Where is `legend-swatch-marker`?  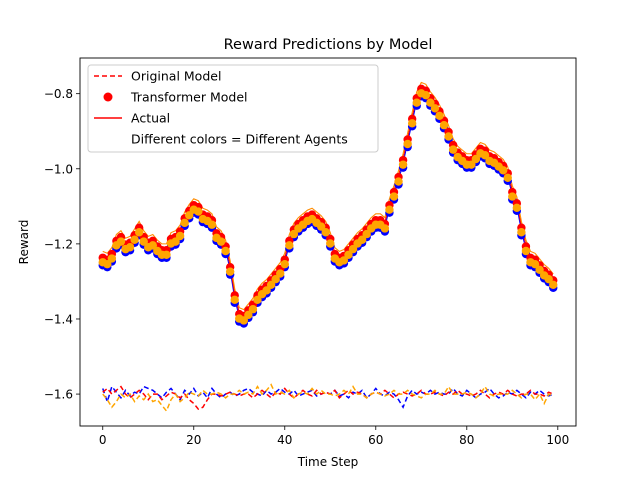
legend-swatch-marker is located at coordinates (108, 97).